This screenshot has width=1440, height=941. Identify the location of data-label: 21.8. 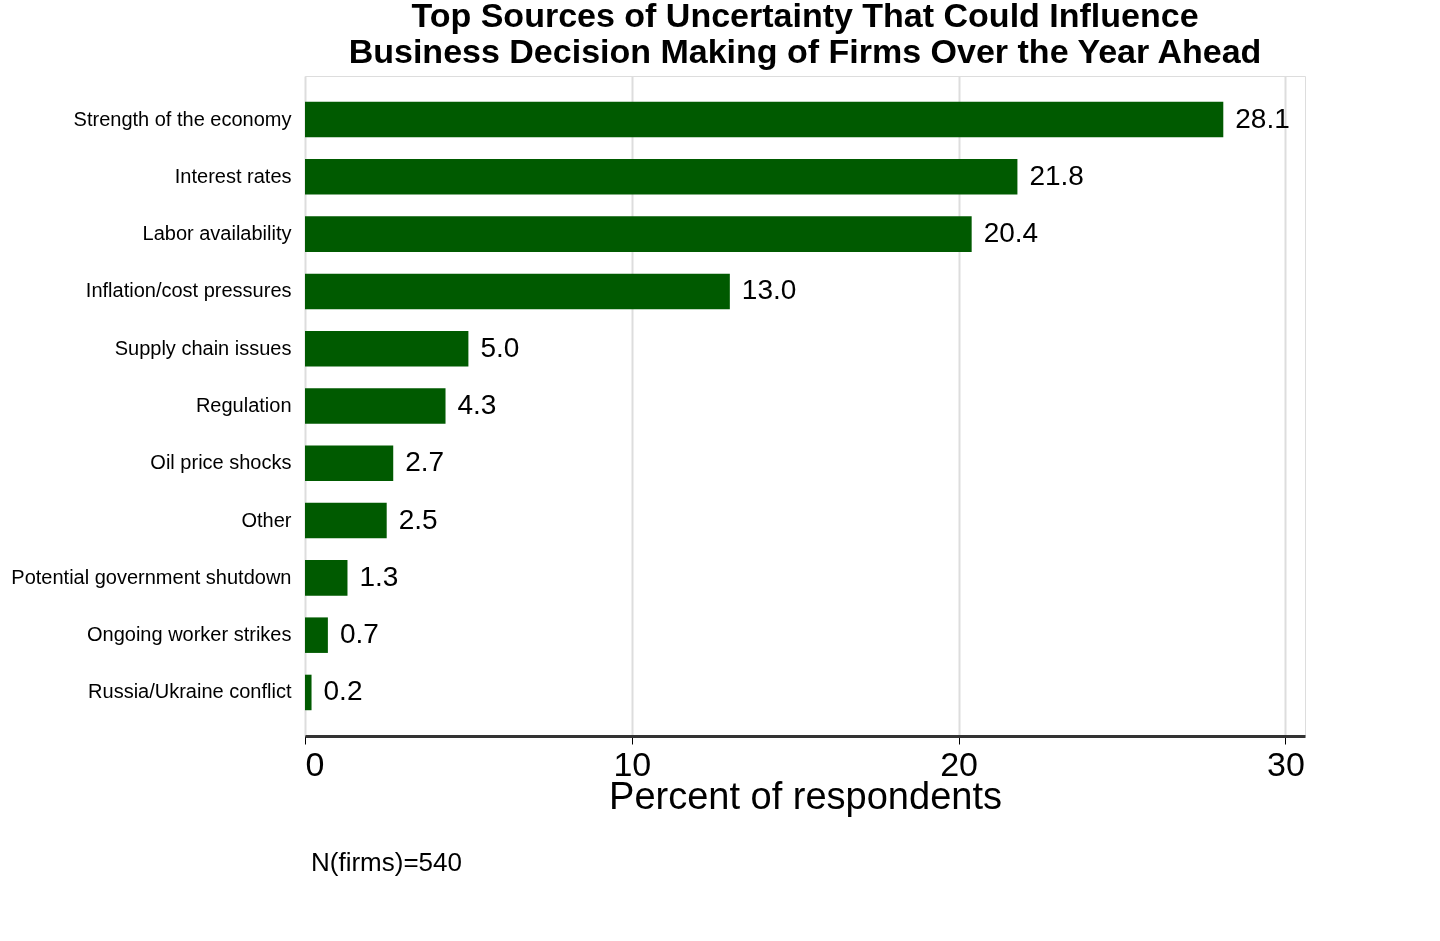
(1056, 175).